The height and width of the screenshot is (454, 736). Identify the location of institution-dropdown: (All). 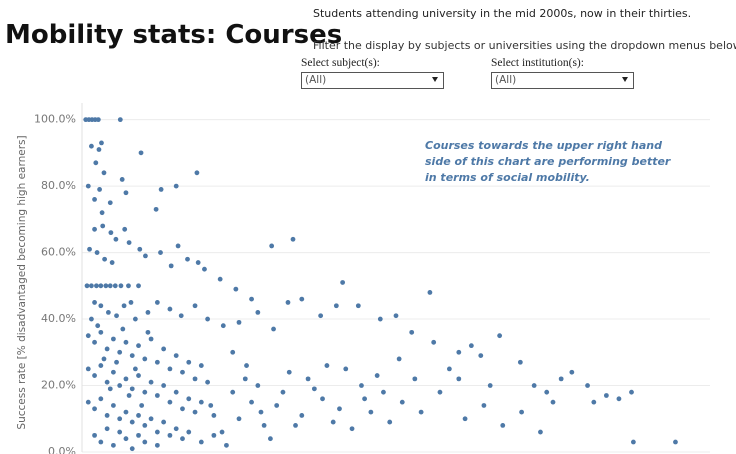
(562, 80).